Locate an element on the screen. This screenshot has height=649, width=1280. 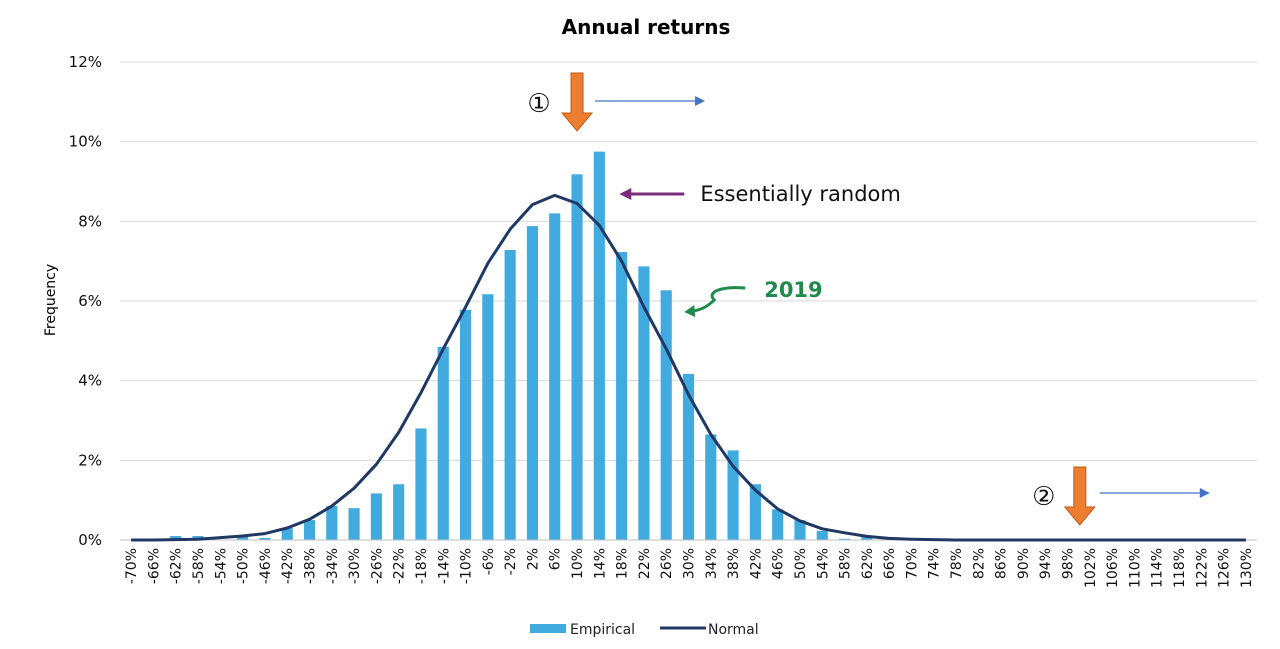
x-tick-label: -50% is located at coordinates (244, 566).